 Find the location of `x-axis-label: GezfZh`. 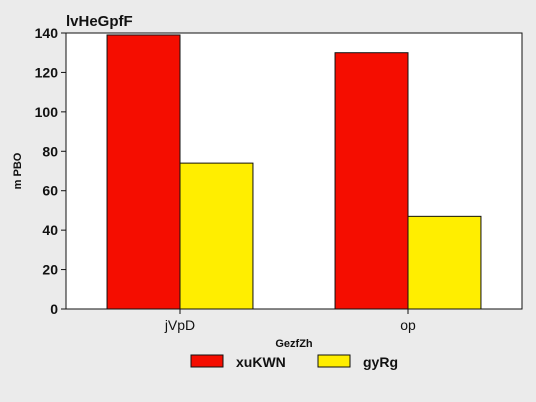

x-axis-label: GezfZh is located at coordinates (294, 344).